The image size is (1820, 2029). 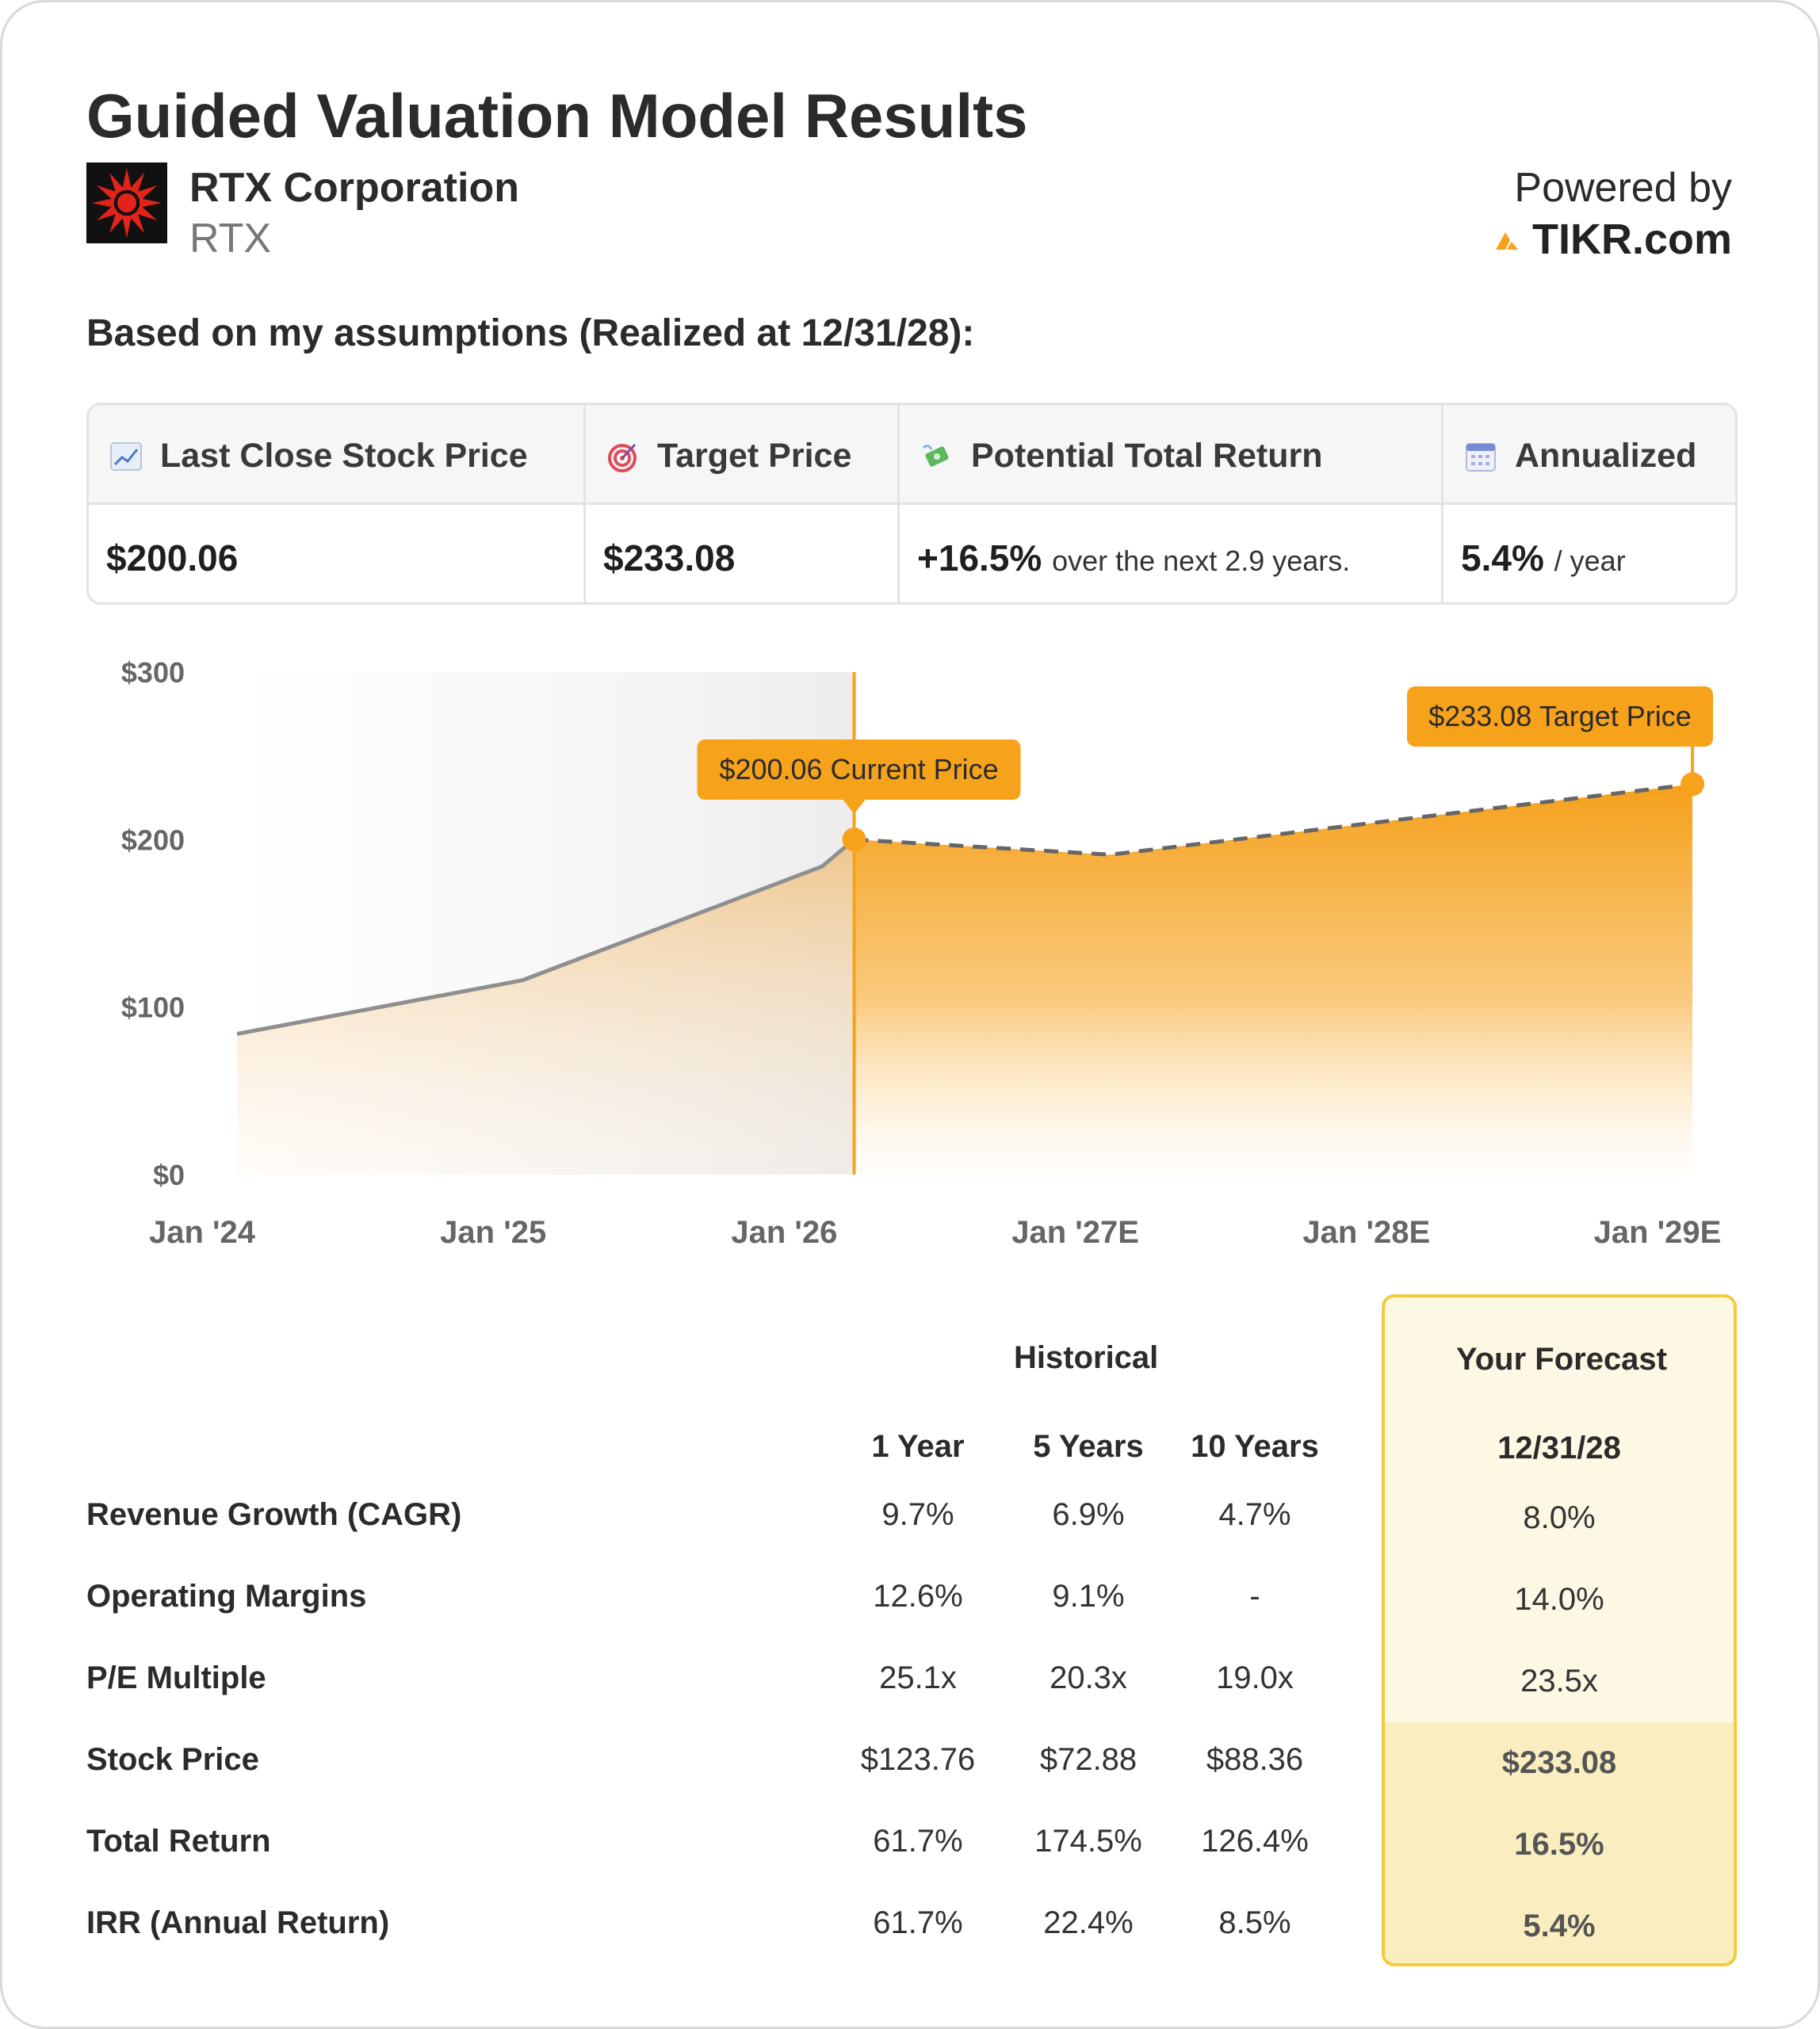 I want to click on row-label: Operating Margins, so click(x=226, y=1596).